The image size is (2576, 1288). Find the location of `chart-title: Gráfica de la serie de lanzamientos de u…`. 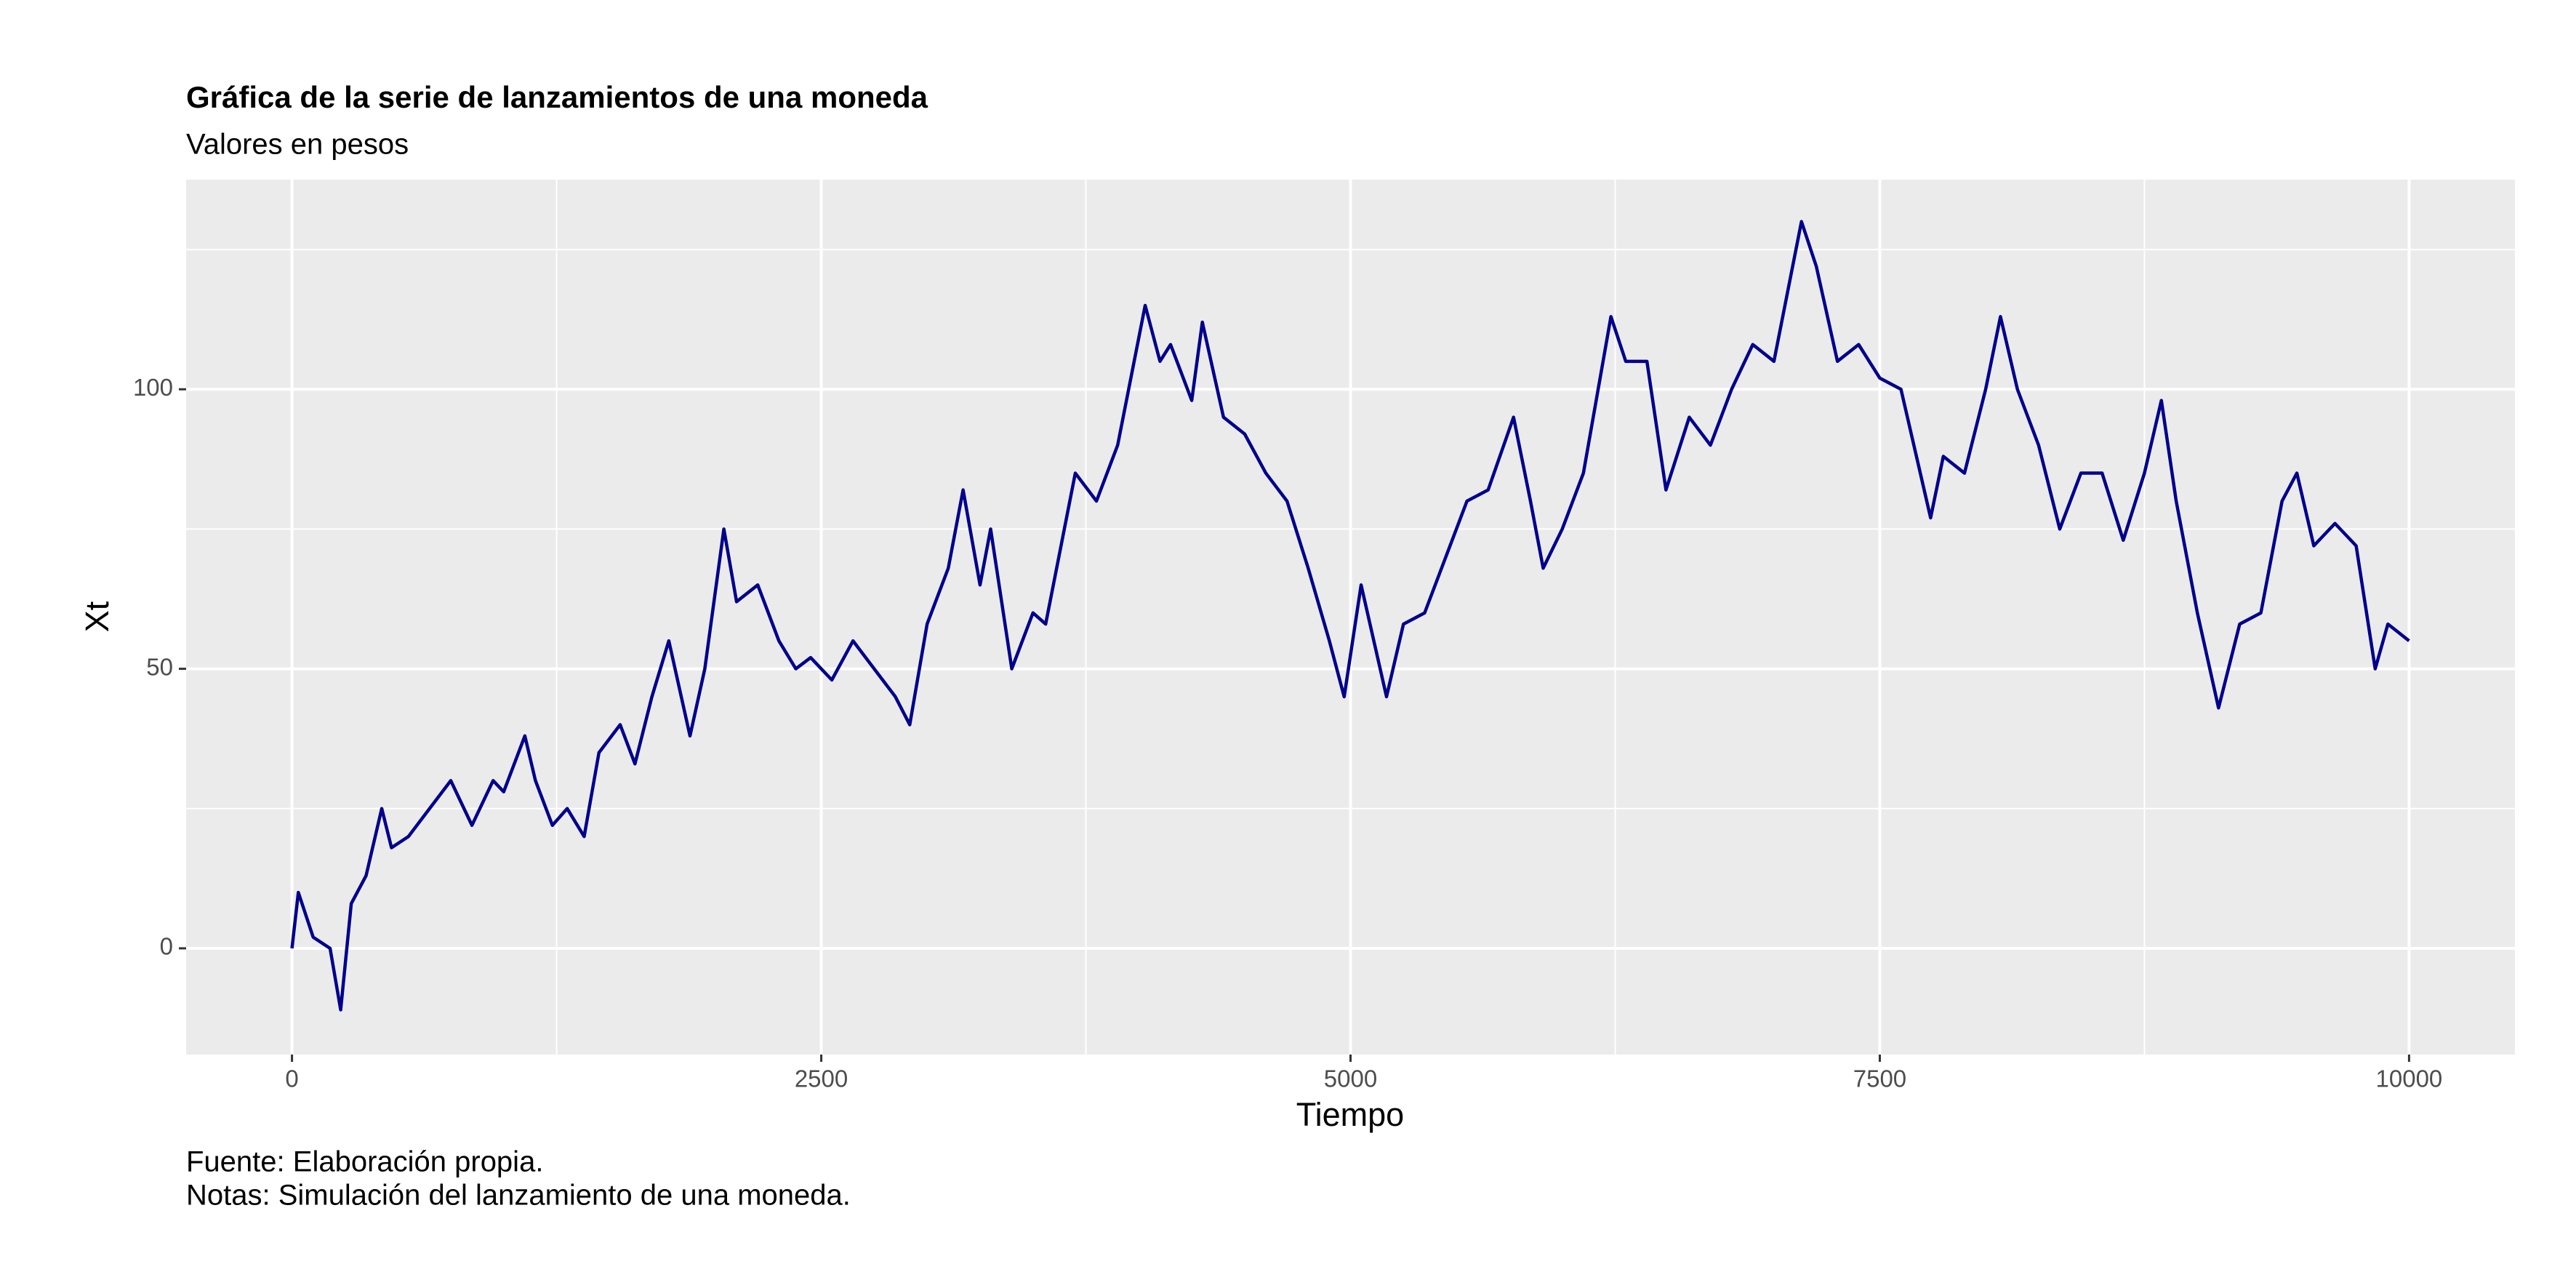

chart-title: Gráfica de la serie de lanzamientos de u… is located at coordinates (557, 97).